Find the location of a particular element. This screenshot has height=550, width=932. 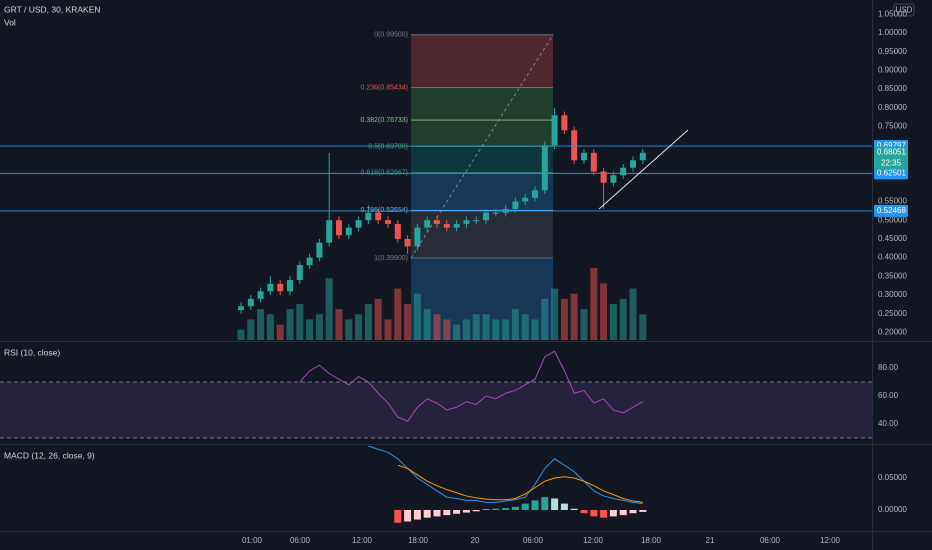

fib-trend is located at coordinates (482, 146).